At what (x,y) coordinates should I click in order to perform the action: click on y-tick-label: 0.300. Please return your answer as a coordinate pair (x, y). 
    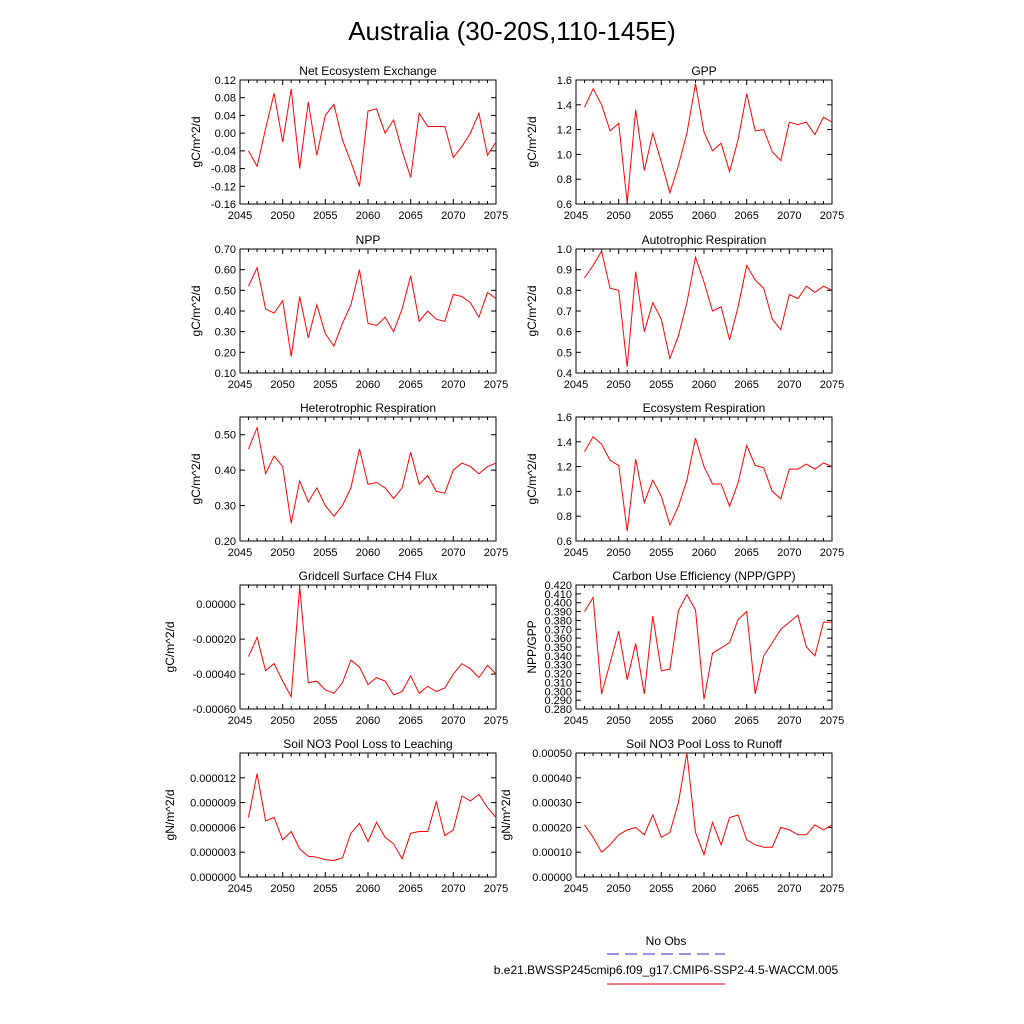
    Looking at the image, I should click on (558, 692).